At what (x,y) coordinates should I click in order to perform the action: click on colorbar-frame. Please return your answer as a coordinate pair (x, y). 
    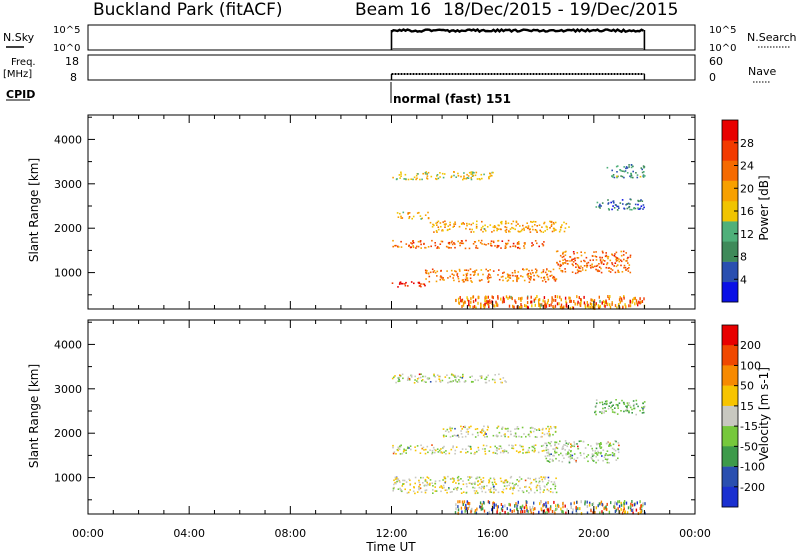
    Looking at the image, I should click on (730, 416).